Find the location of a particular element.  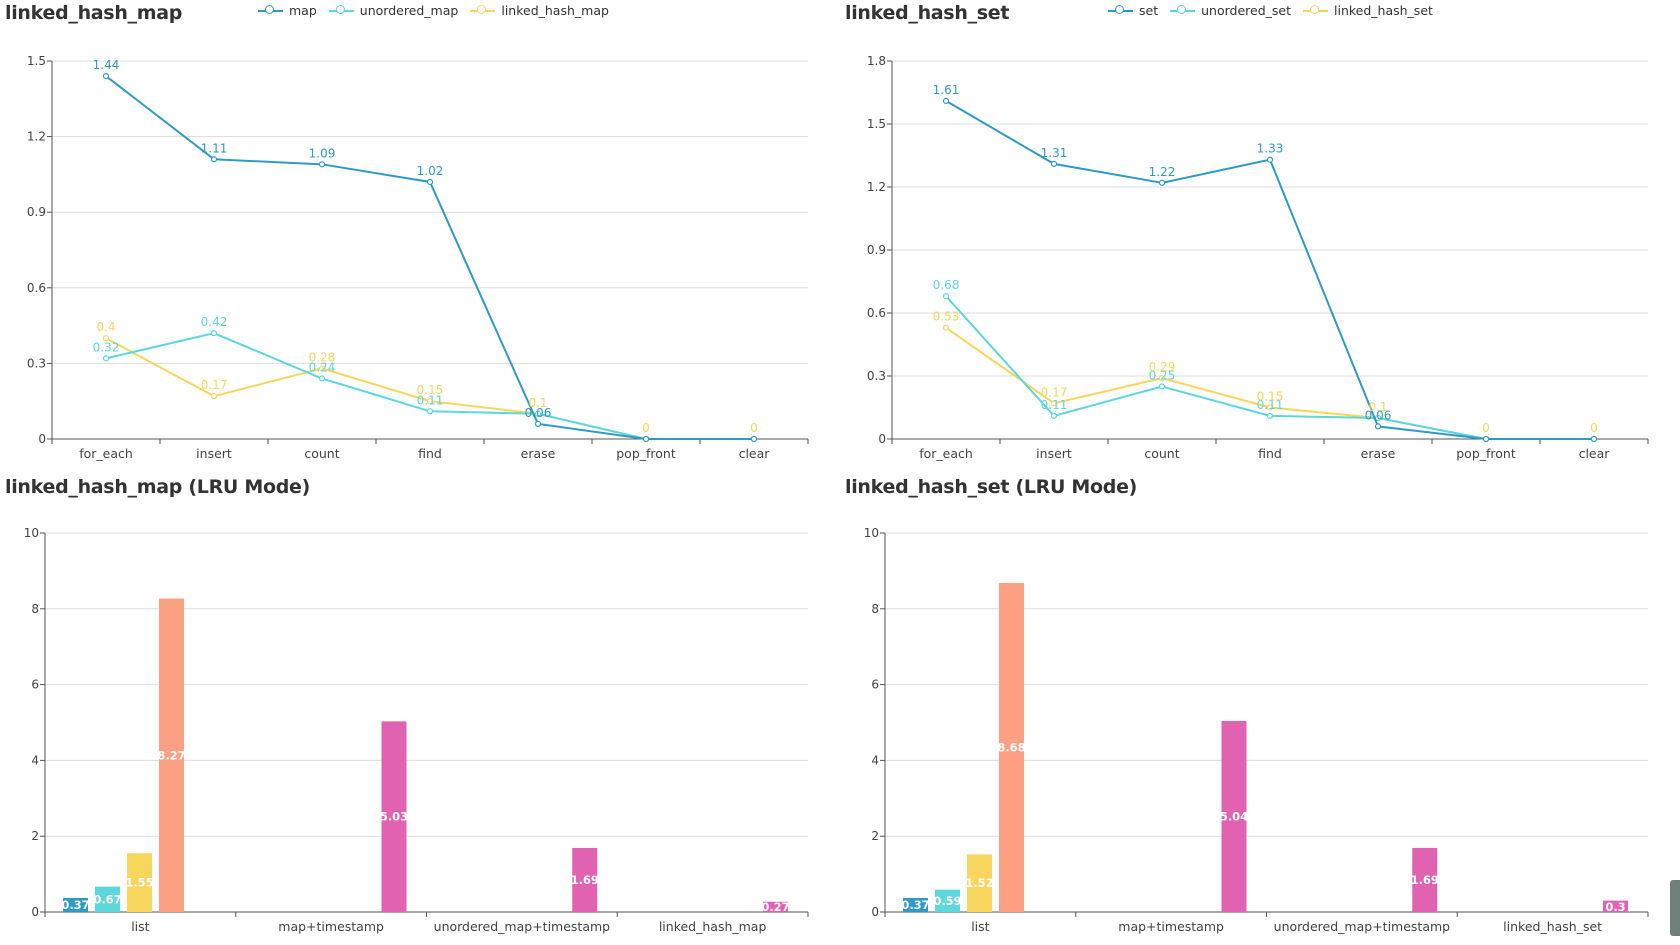

bar-label: 0.59 is located at coordinates (947, 901).